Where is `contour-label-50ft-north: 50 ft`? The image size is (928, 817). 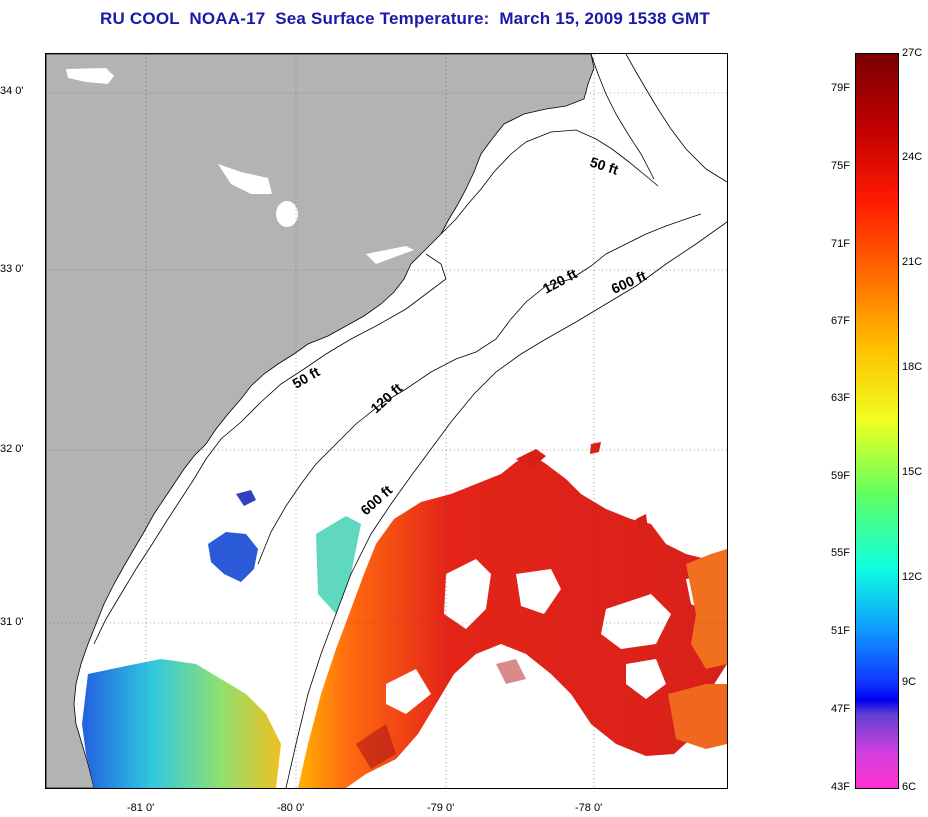
contour-label-50ft-north: 50 ft is located at coordinates (604, 166).